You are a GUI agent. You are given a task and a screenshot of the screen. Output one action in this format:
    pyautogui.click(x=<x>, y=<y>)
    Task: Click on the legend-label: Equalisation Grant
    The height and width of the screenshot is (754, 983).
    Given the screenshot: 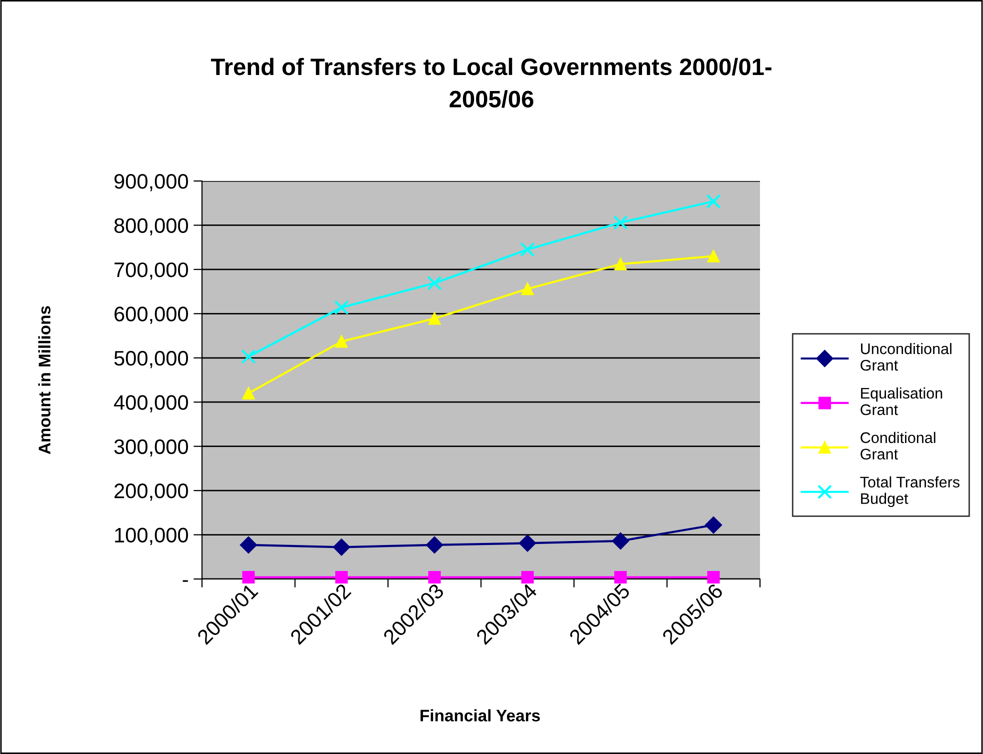 What is the action you would take?
    pyautogui.click(x=901, y=401)
    